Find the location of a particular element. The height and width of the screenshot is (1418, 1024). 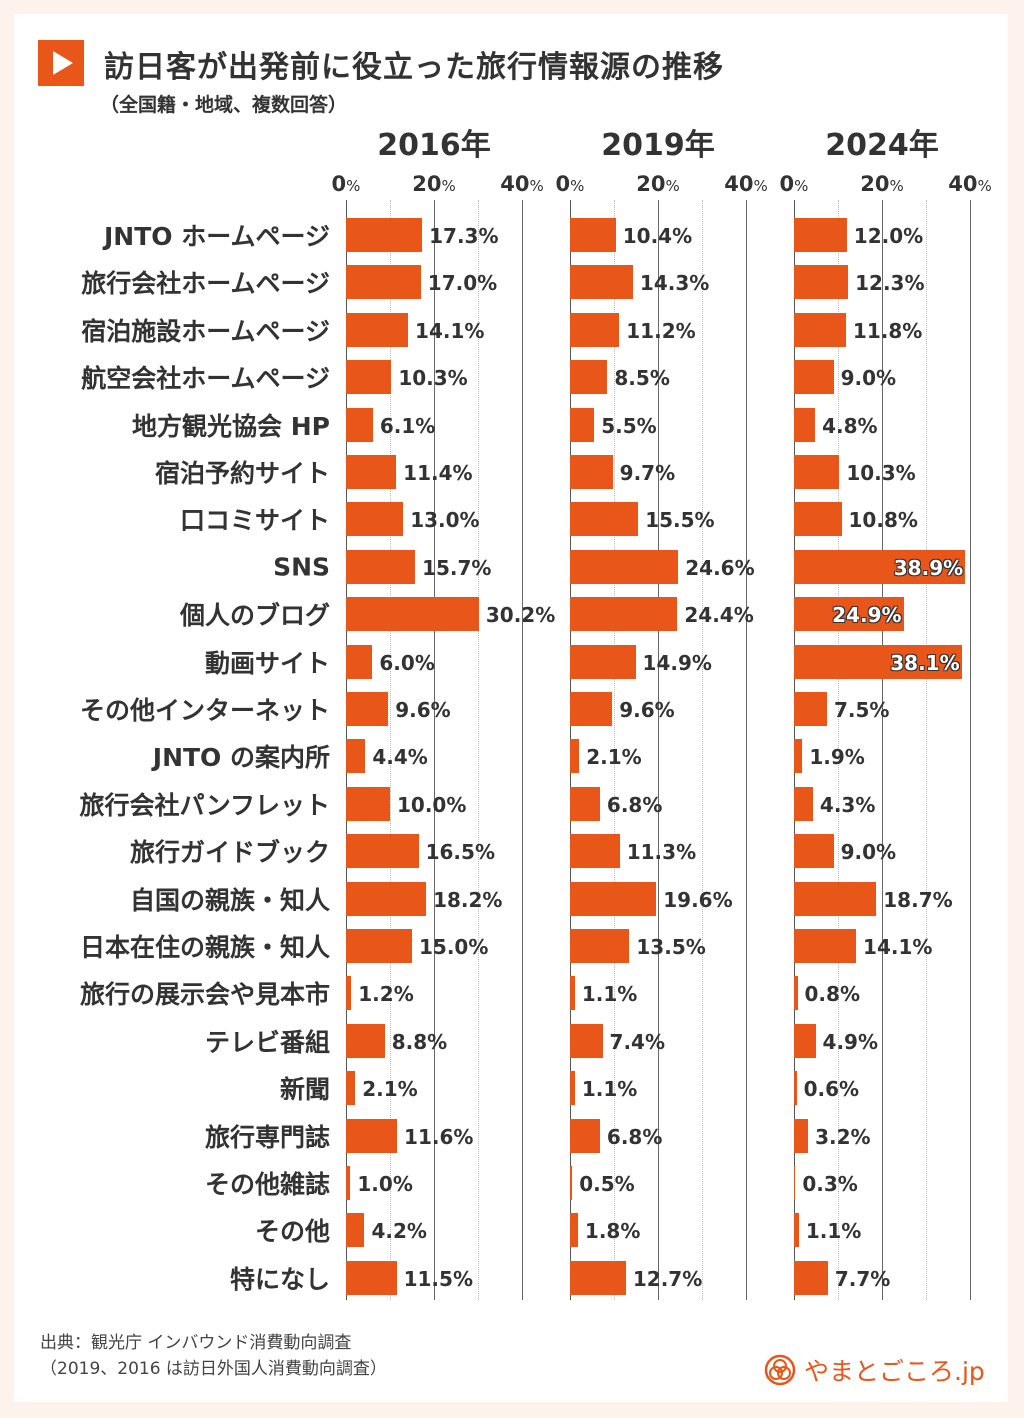

data-label: 38.9% is located at coordinates (928, 567).